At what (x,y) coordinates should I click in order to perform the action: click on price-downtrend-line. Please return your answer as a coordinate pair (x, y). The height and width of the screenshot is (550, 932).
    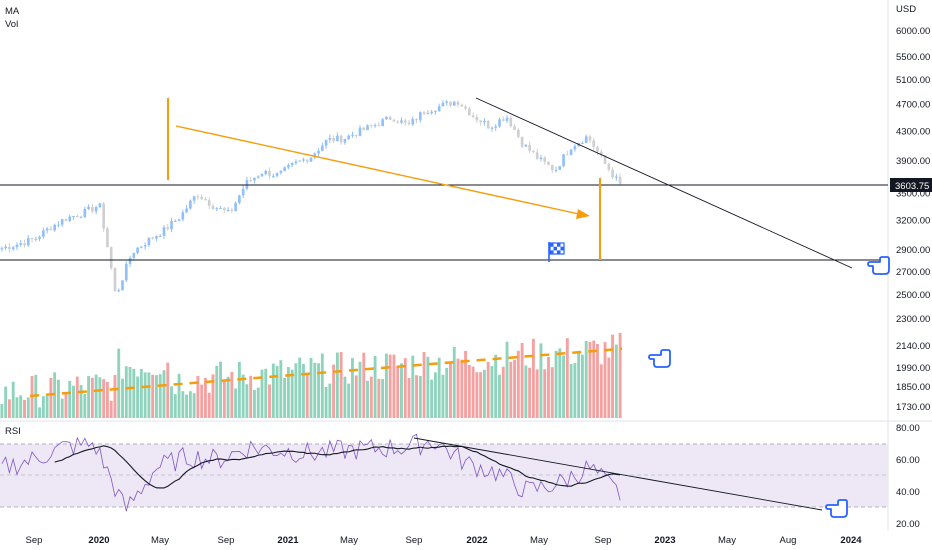
    Looking at the image, I should click on (664, 183).